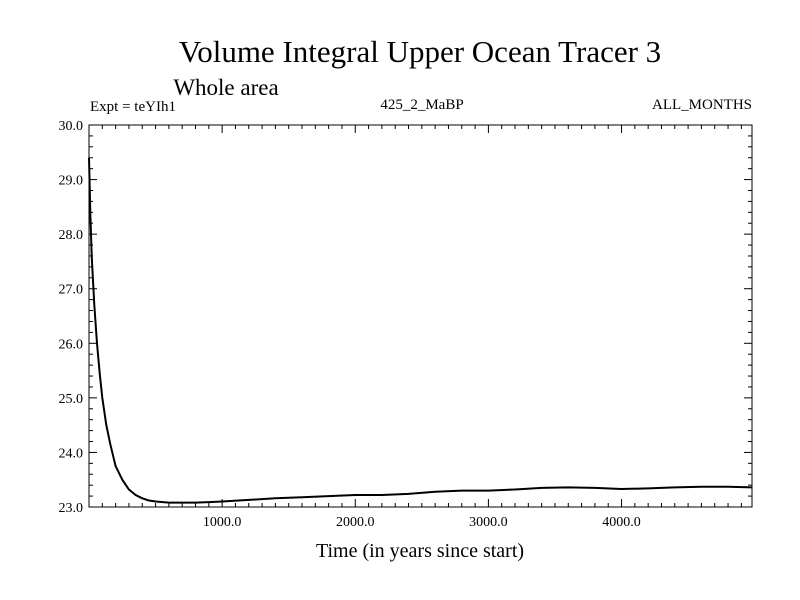 The image size is (800, 600). Describe the element at coordinates (222, 522) in the screenshot. I see `x-tick-label: 1000.0` at that location.